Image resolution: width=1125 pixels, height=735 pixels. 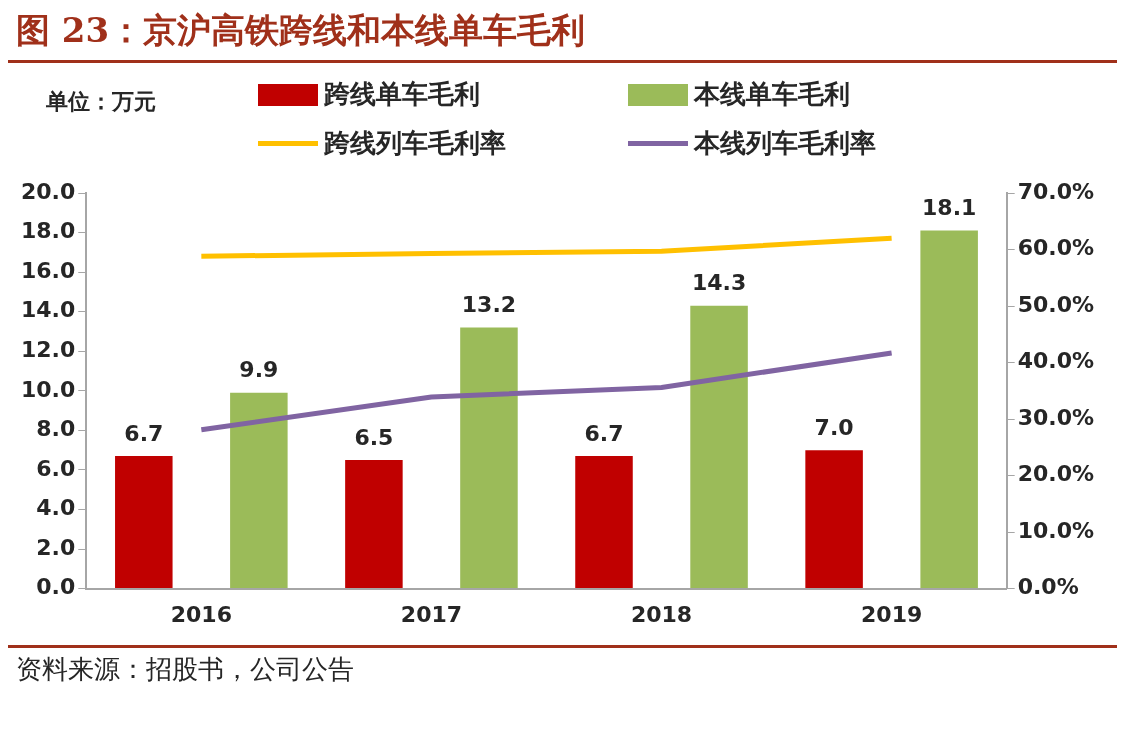 I want to click on data-label: 14.3, so click(x=719, y=283).